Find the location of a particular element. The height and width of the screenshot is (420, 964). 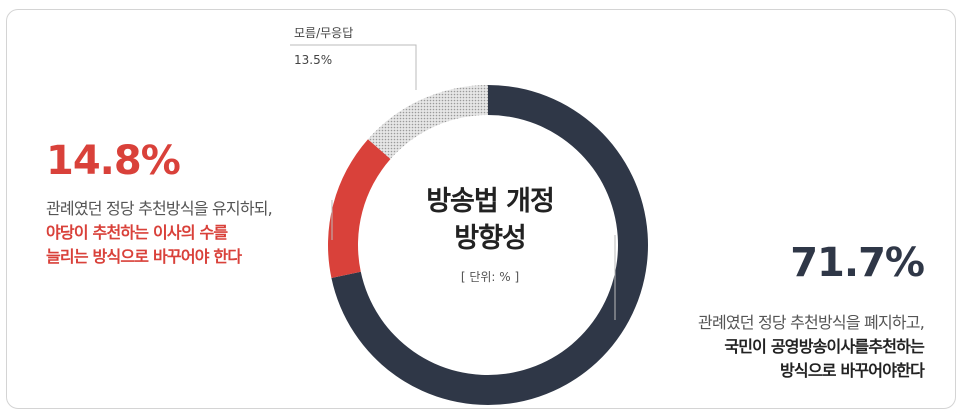

slice-keep is located at coordinates (359, 208).